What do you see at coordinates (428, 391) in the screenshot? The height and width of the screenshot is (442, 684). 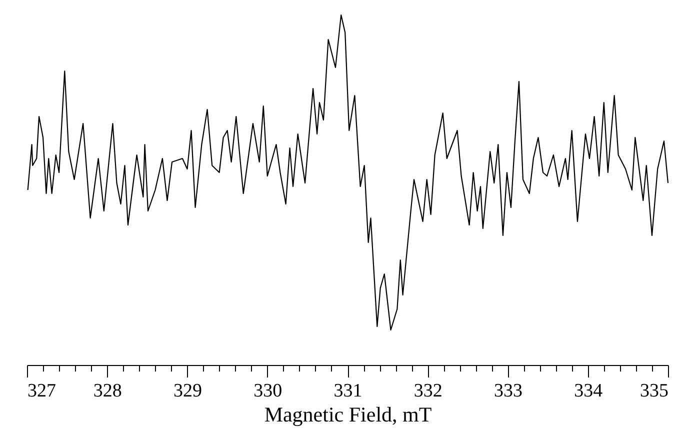 I see `x-tick-label: 332` at bounding box center [428, 391].